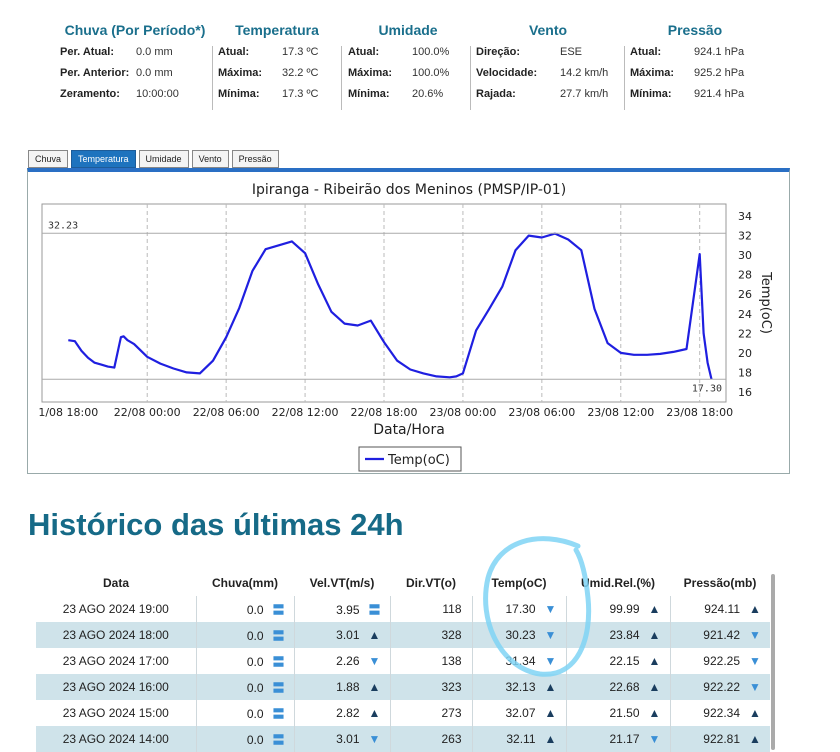  Describe the element at coordinates (520, 661) in the screenshot. I see `cell-temp-value: 31.34` at that location.